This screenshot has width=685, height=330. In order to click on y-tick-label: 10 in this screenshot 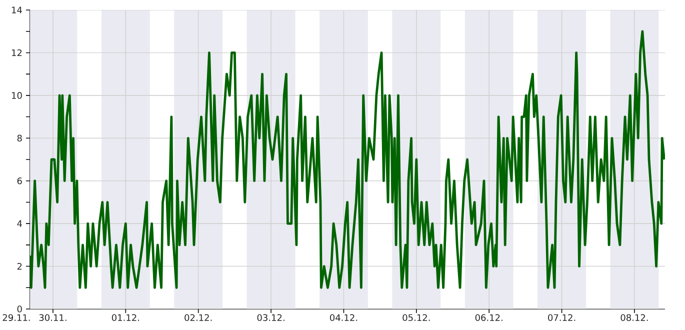, I will do `click(17, 95)`.